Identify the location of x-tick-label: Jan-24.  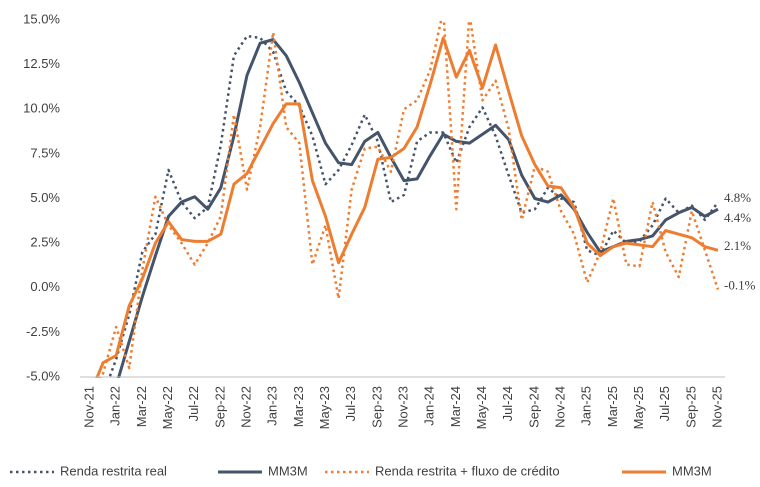
(429, 406).